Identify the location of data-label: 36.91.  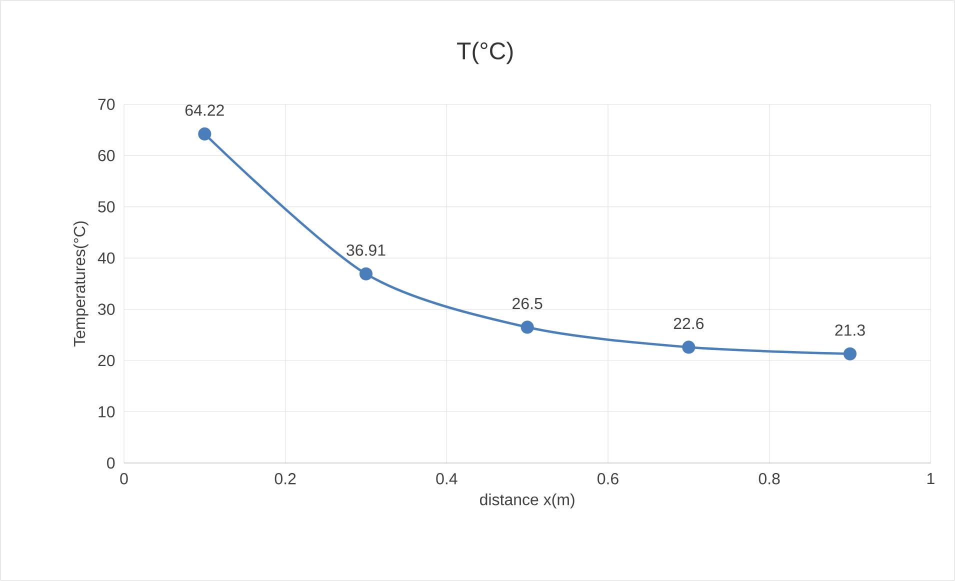
(366, 250).